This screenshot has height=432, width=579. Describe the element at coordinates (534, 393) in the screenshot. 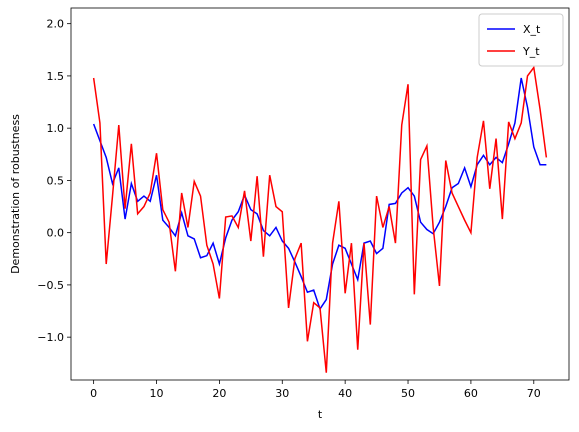

I see `x-tick-label: 70` at that location.